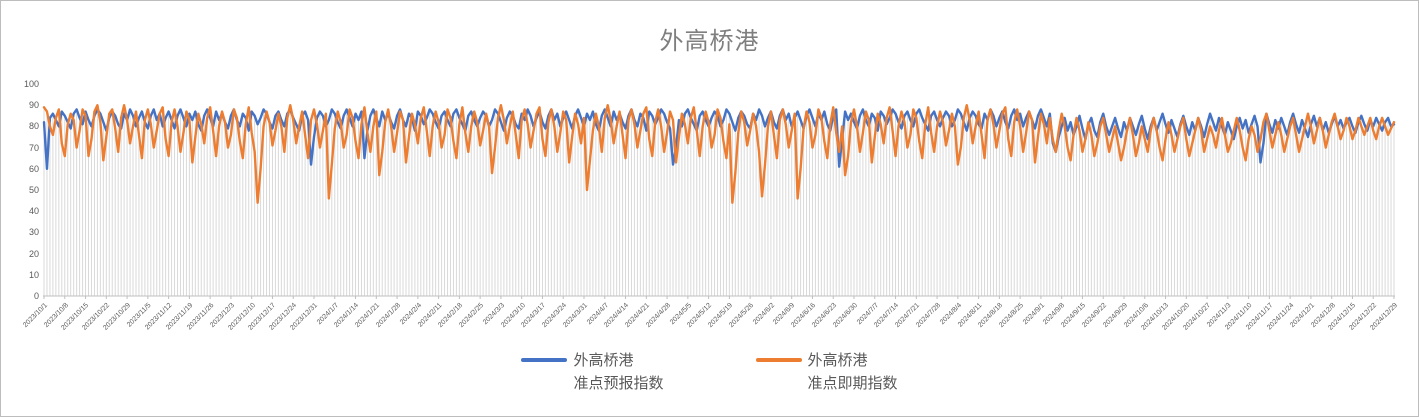 This screenshot has height=417, width=1419. I want to click on y-axis-tick-label: 70, so click(33, 147).